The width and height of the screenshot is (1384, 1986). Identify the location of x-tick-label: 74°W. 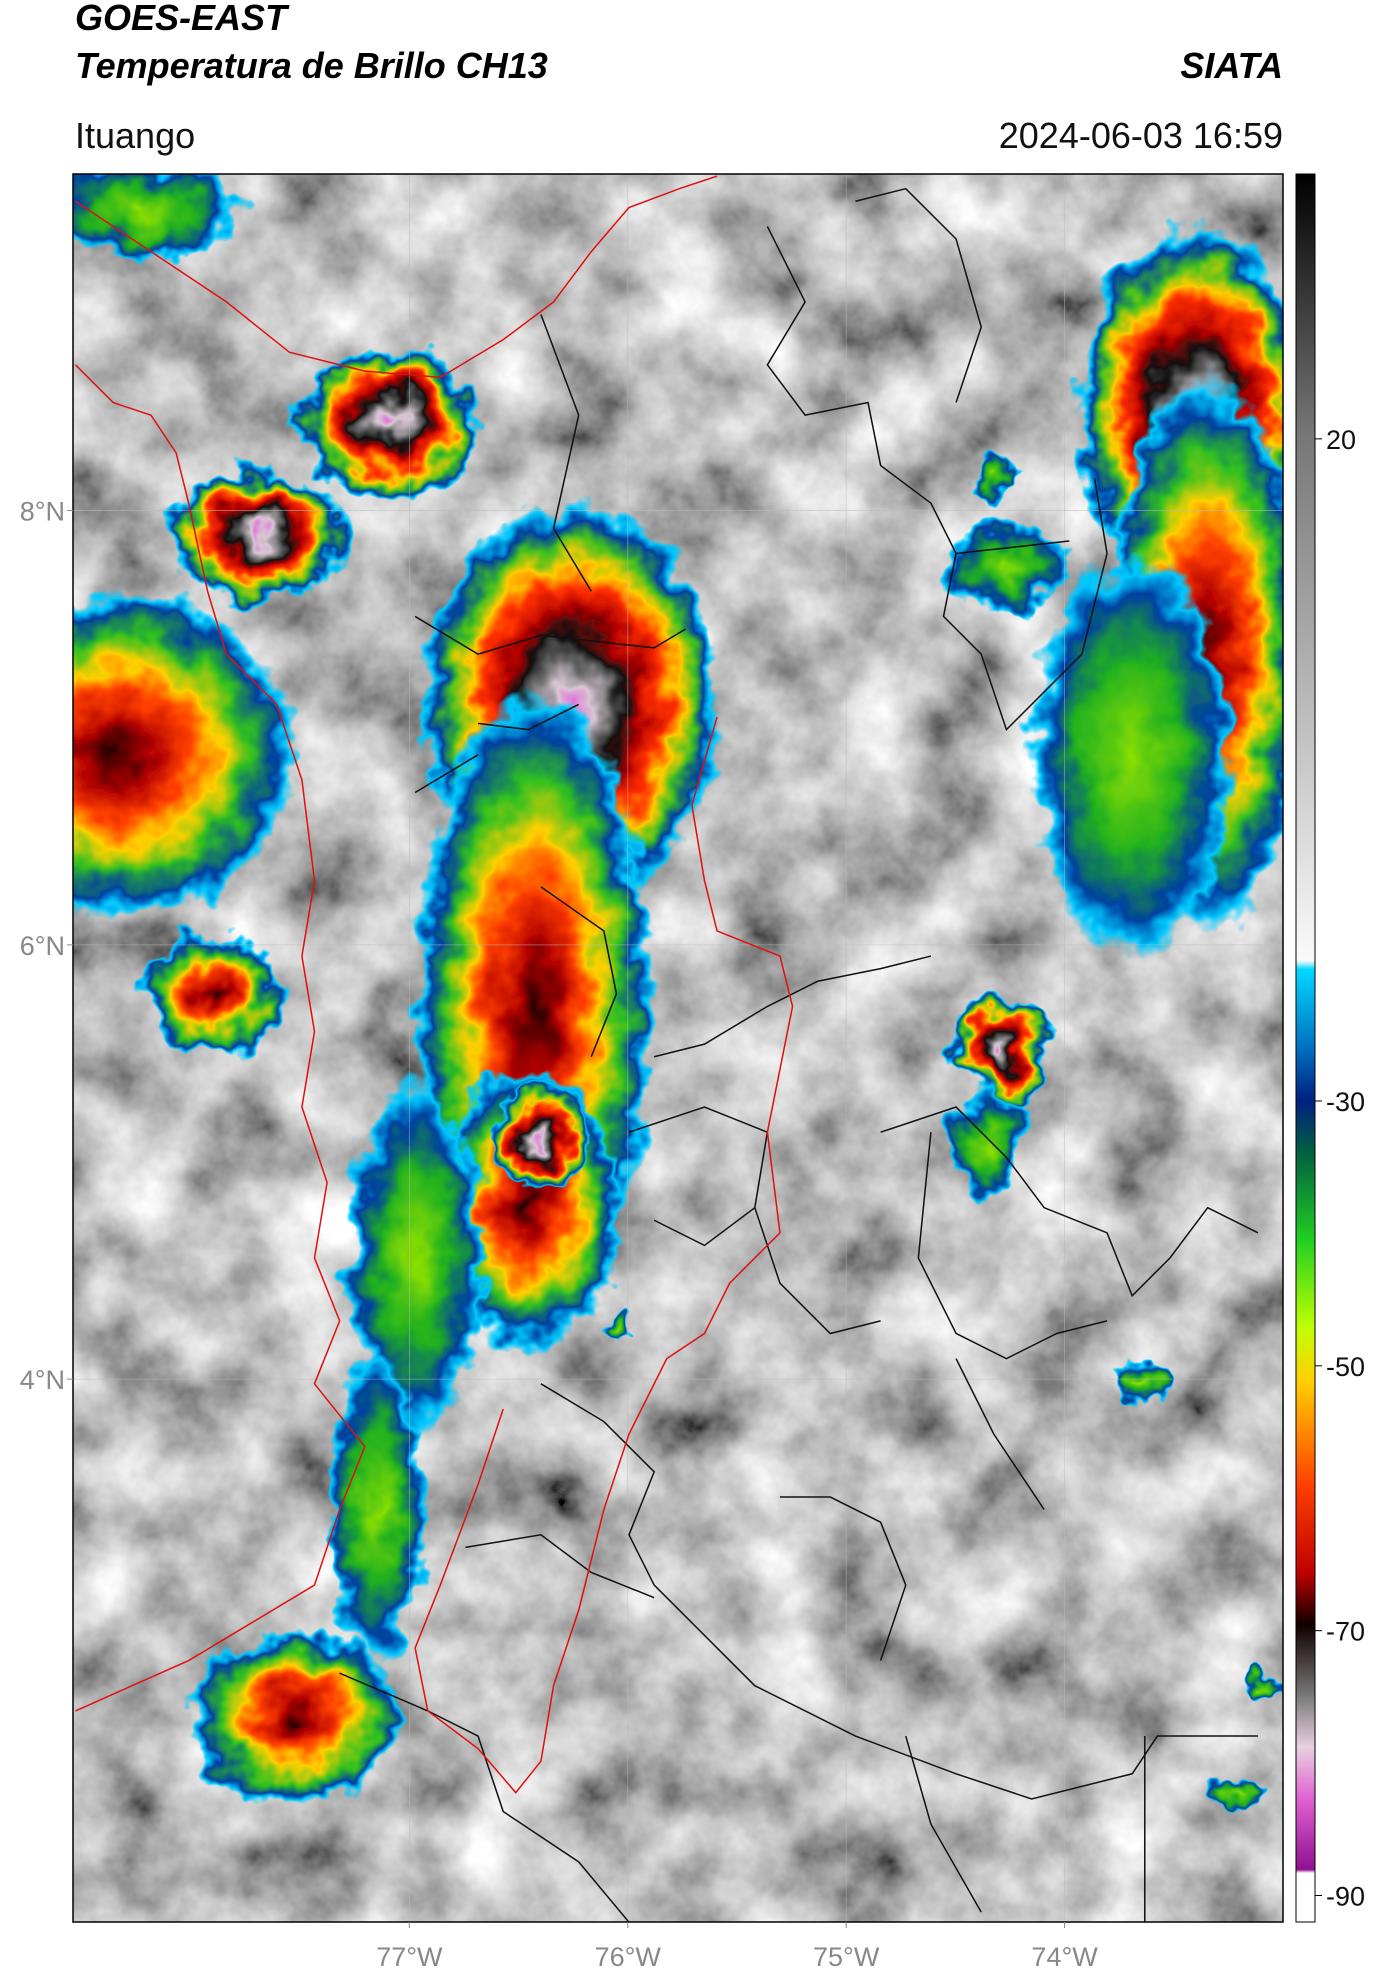
(1064, 1957).